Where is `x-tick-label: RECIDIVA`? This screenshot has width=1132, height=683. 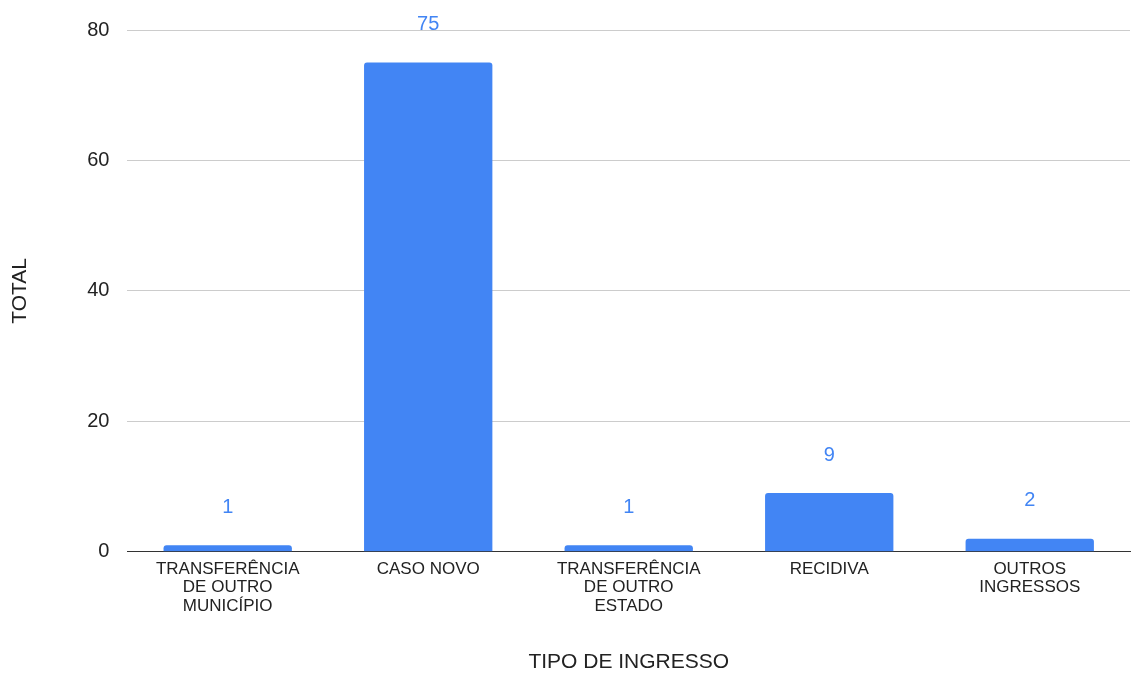
x-tick-label: RECIDIVA is located at coordinates (829, 568).